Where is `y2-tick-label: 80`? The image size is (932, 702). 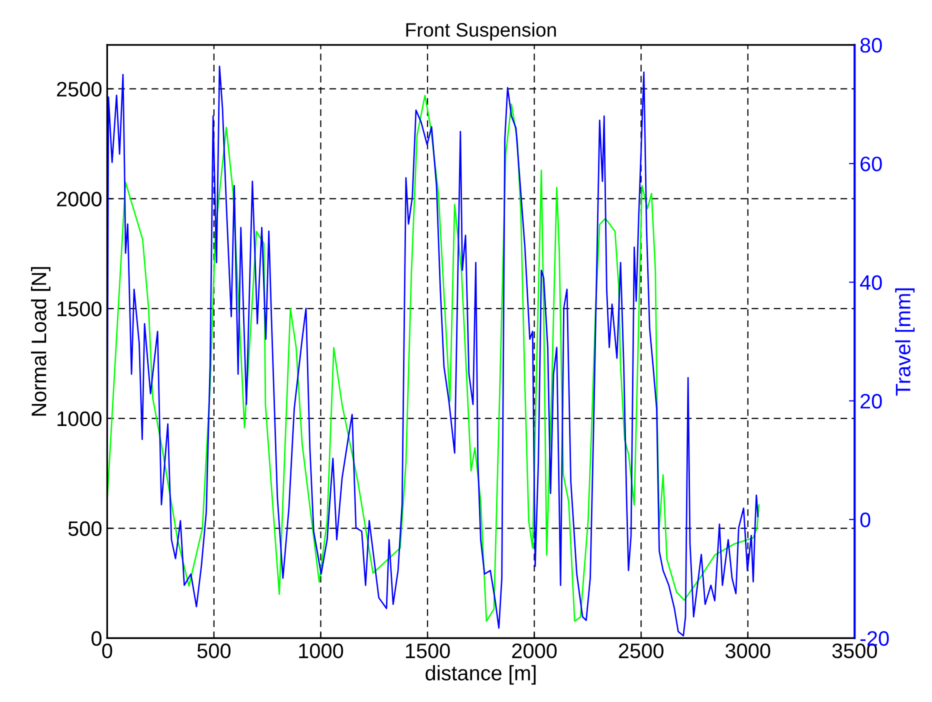 y2-tick-label: 80 is located at coordinates (871, 45).